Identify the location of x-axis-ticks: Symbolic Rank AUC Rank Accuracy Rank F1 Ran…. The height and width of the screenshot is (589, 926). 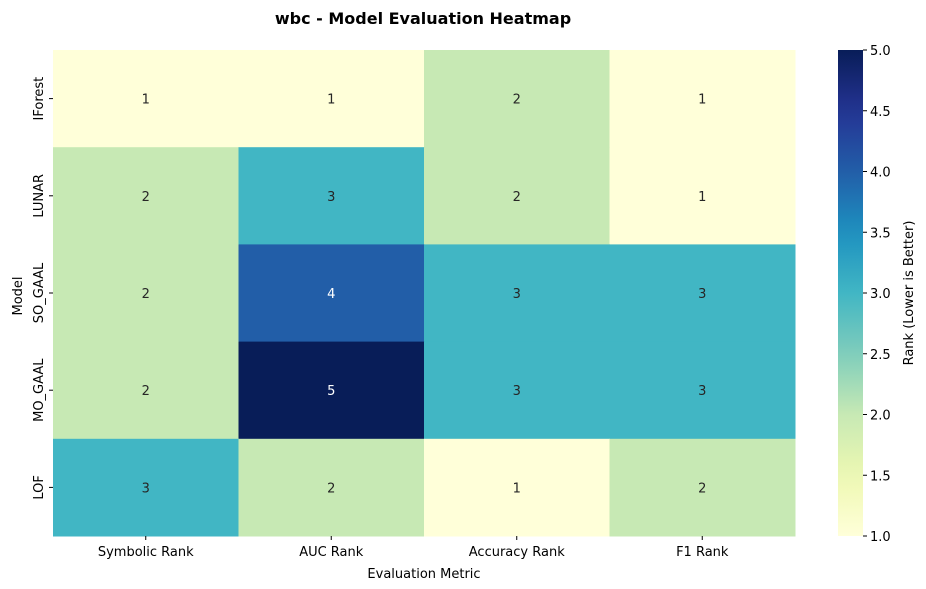
(413, 548).